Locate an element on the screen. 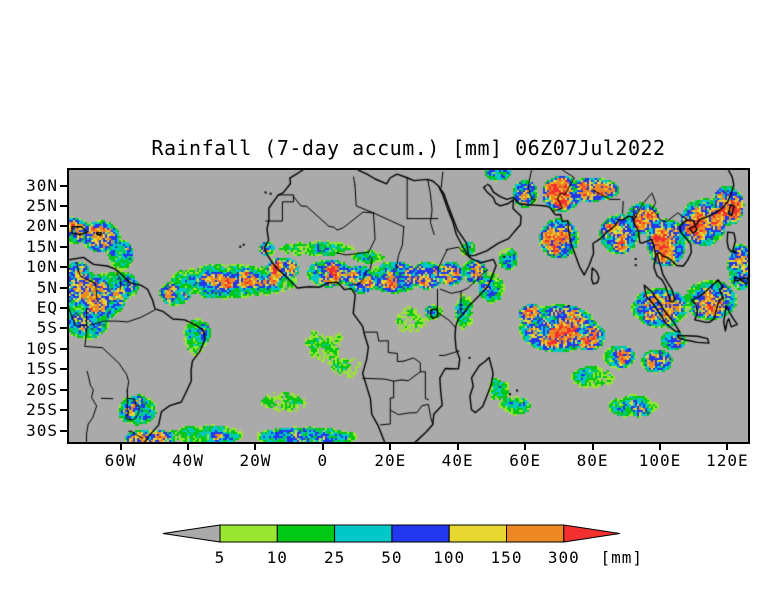  lat-tick-label: 25N is located at coordinates (42, 205).